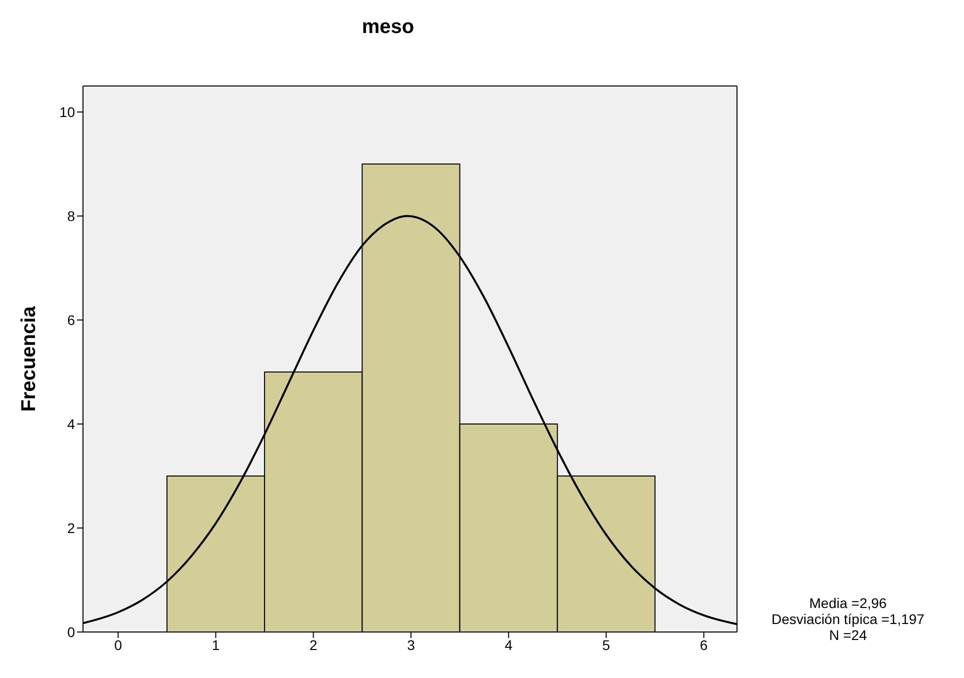  I want to click on y-tick-label: 0, so click(71, 632).